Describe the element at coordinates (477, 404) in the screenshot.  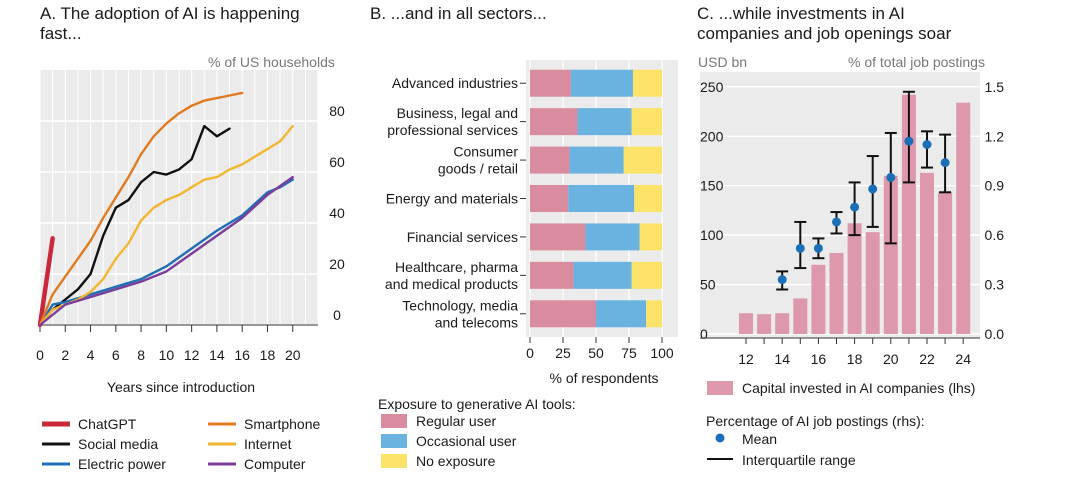
I see `panel-b-legend-title: Exposure to generative AI tools:` at that location.